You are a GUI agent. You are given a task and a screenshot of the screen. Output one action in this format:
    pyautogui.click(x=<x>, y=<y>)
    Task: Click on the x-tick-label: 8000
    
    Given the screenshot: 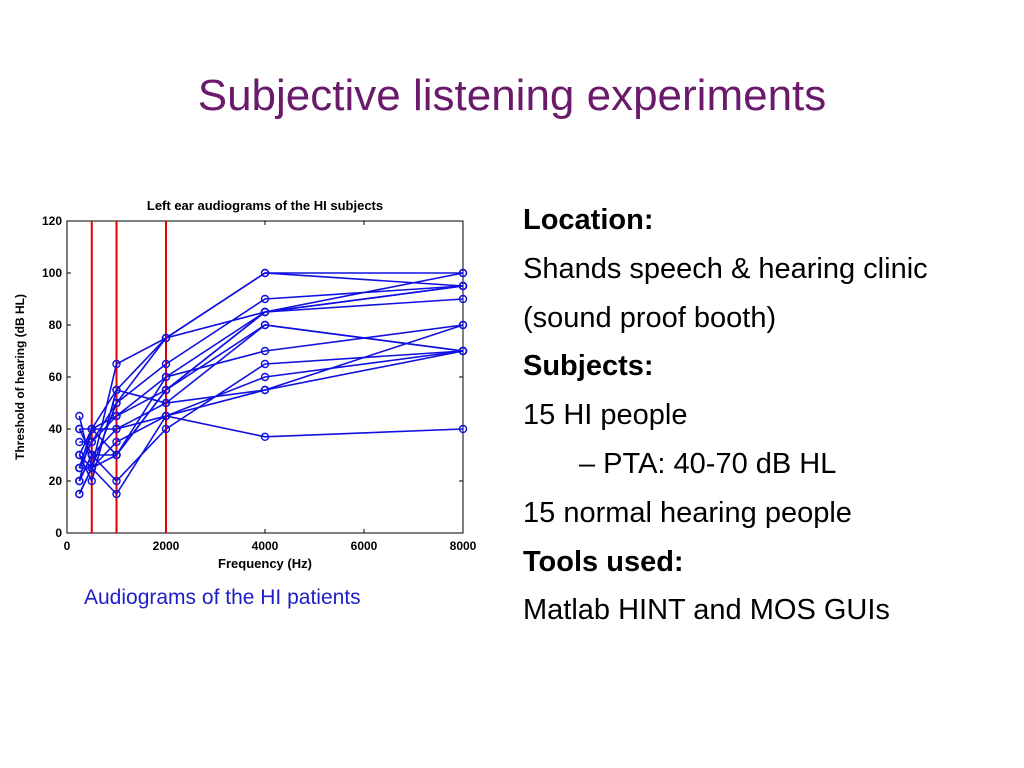 What is the action you would take?
    pyautogui.click(x=463, y=546)
    